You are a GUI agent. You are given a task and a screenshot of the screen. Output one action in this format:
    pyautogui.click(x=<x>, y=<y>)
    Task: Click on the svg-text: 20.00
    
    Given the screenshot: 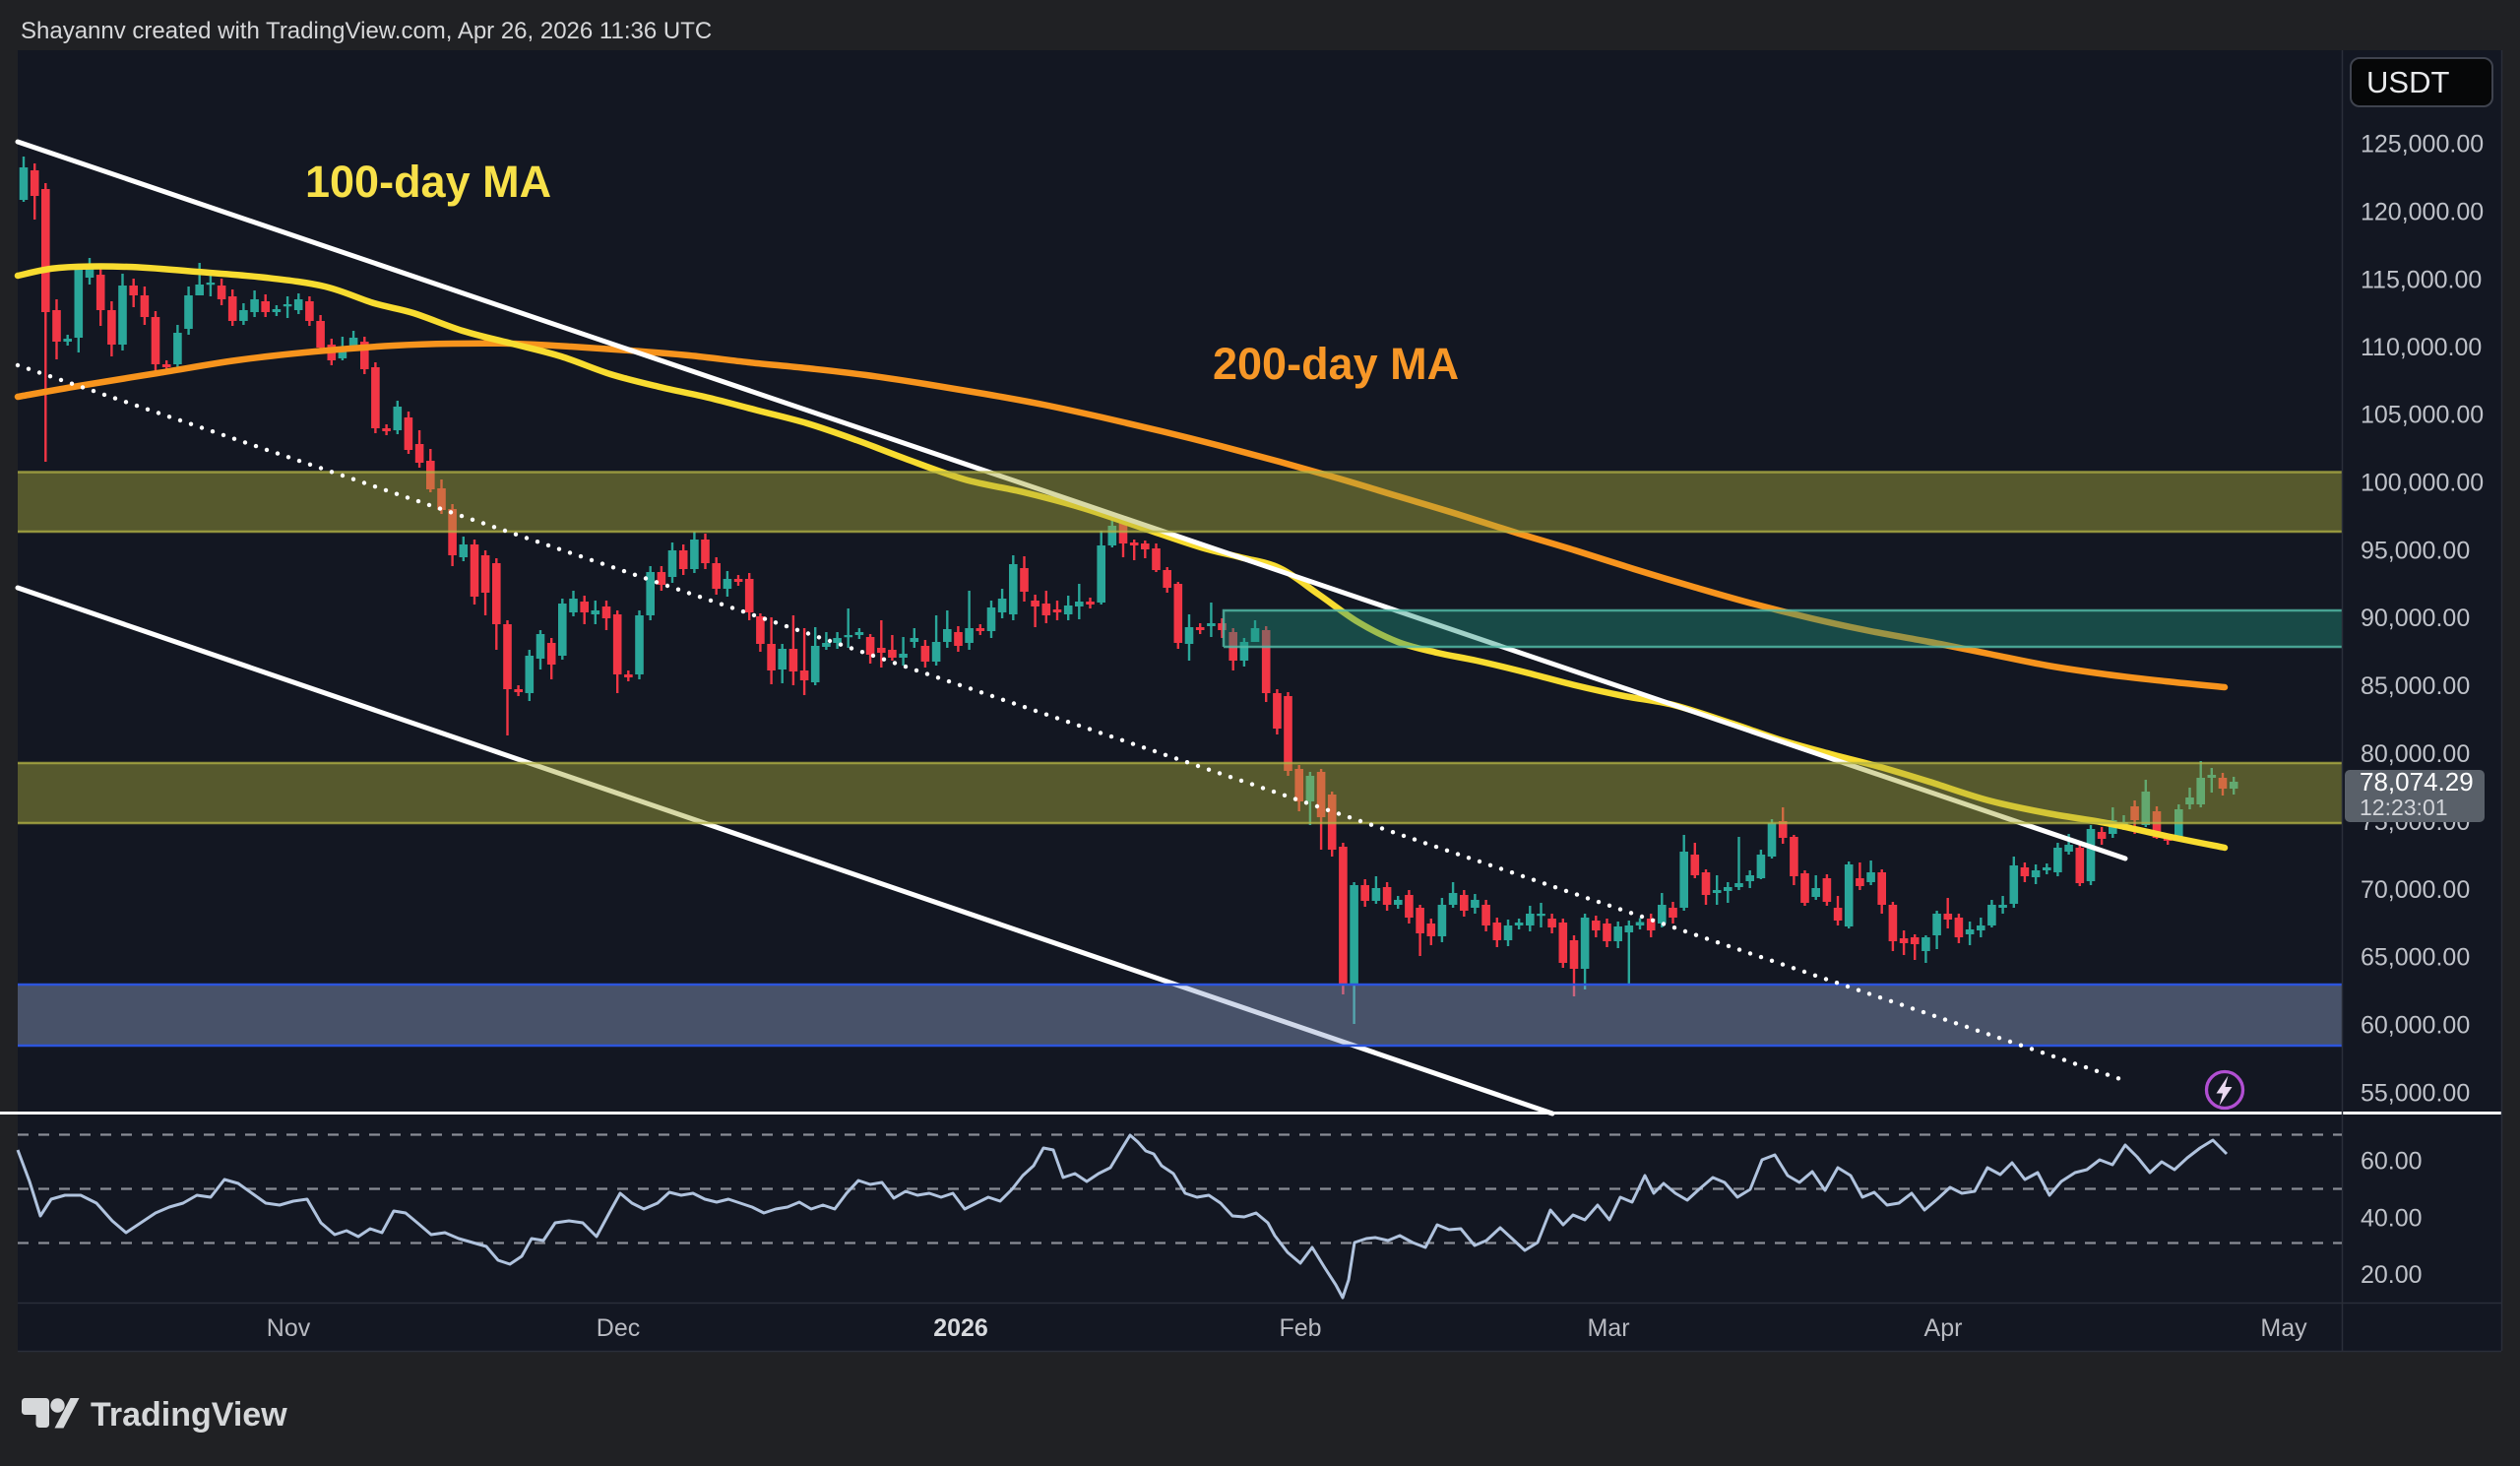 What is the action you would take?
    pyautogui.click(x=2392, y=1275)
    